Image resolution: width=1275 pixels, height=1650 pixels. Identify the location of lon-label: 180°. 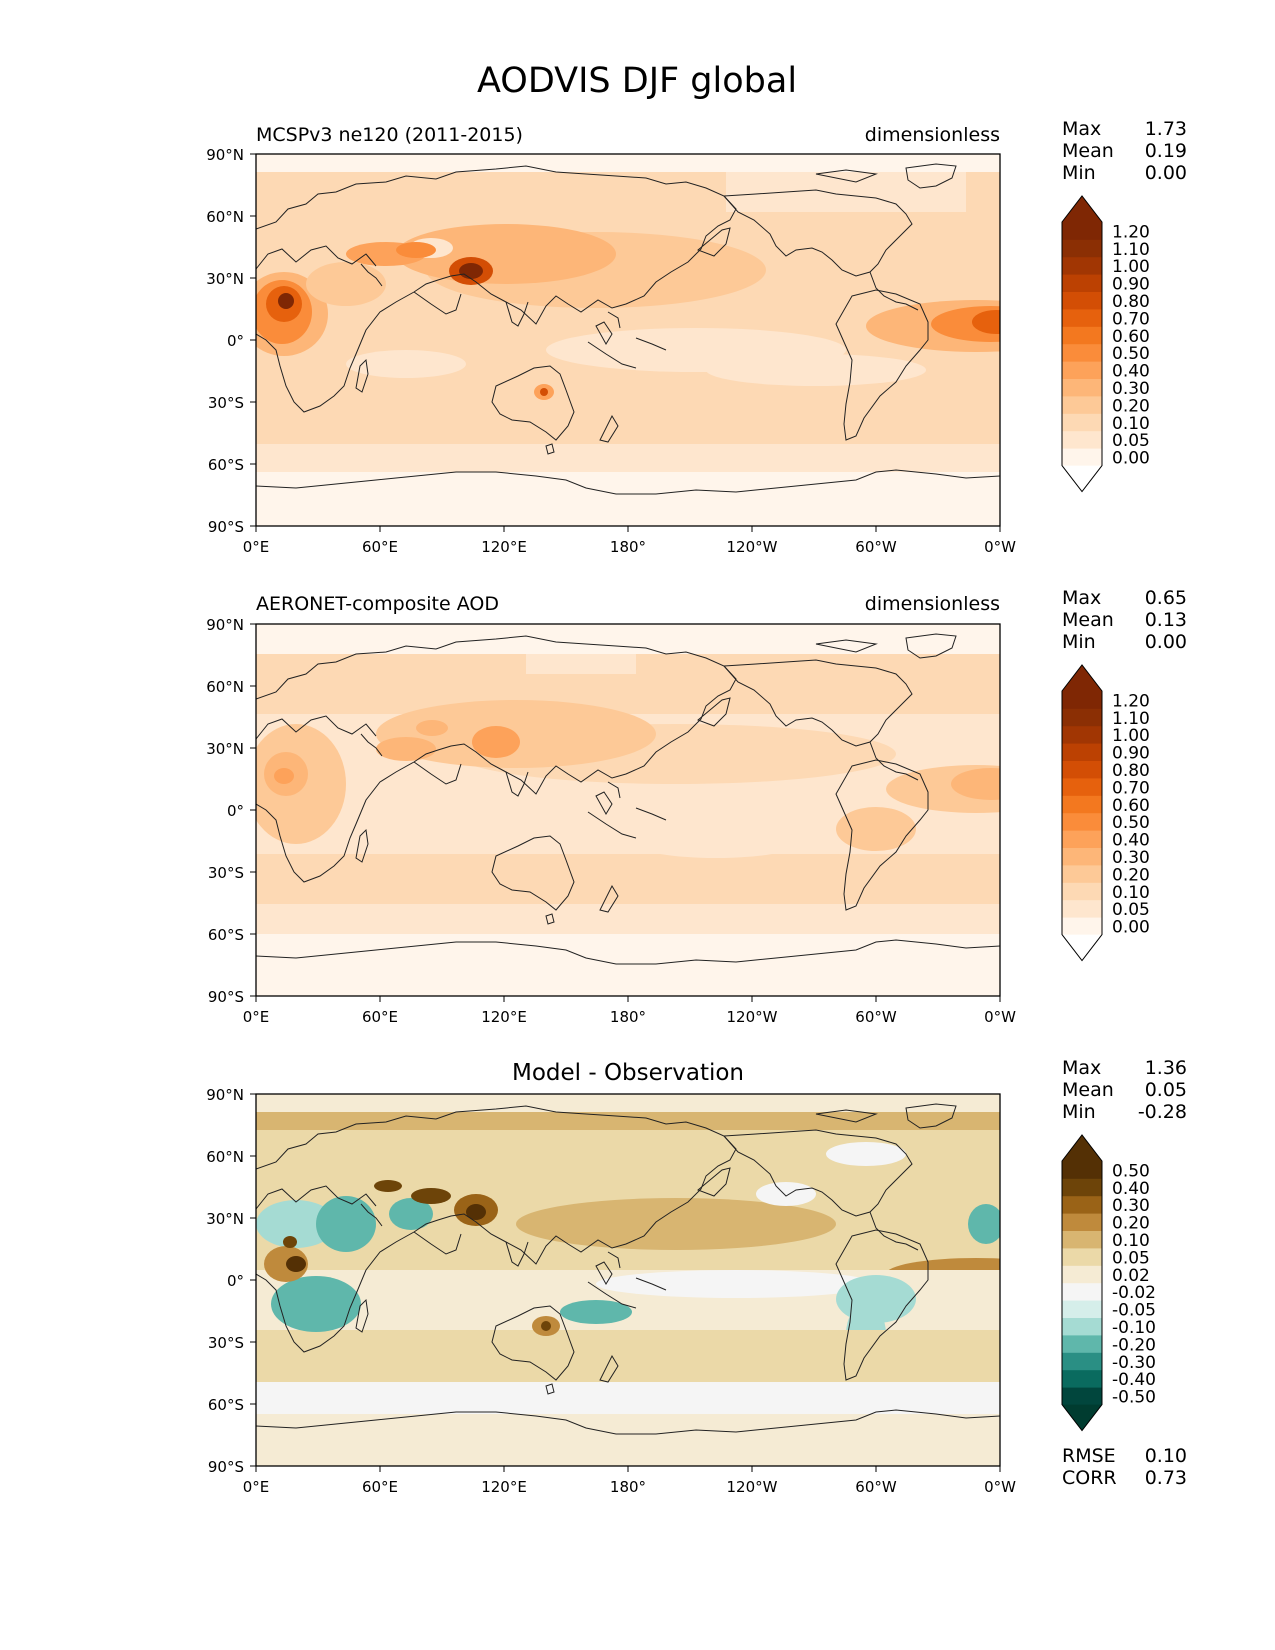
(628, 547).